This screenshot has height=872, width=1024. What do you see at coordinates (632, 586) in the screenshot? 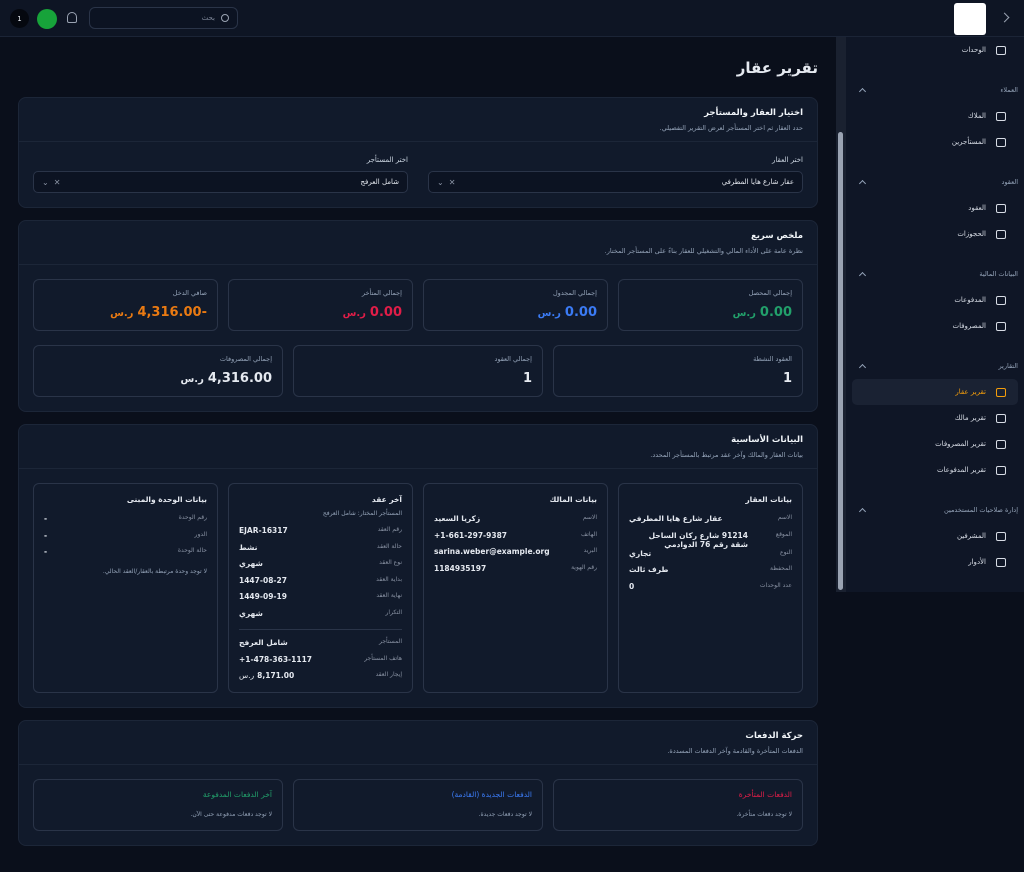
I see `value: 0` at bounding box center [632, 586].